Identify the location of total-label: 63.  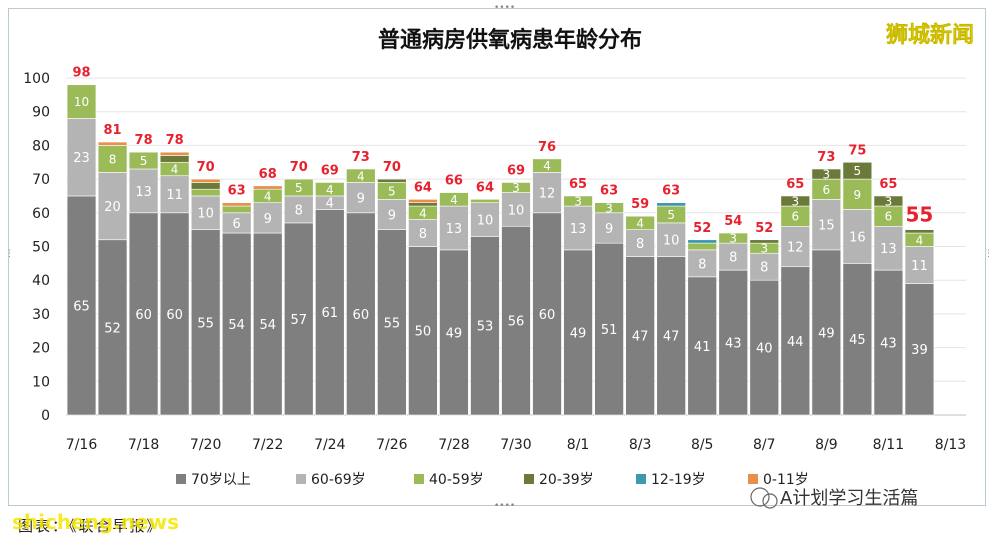
(237, 191).